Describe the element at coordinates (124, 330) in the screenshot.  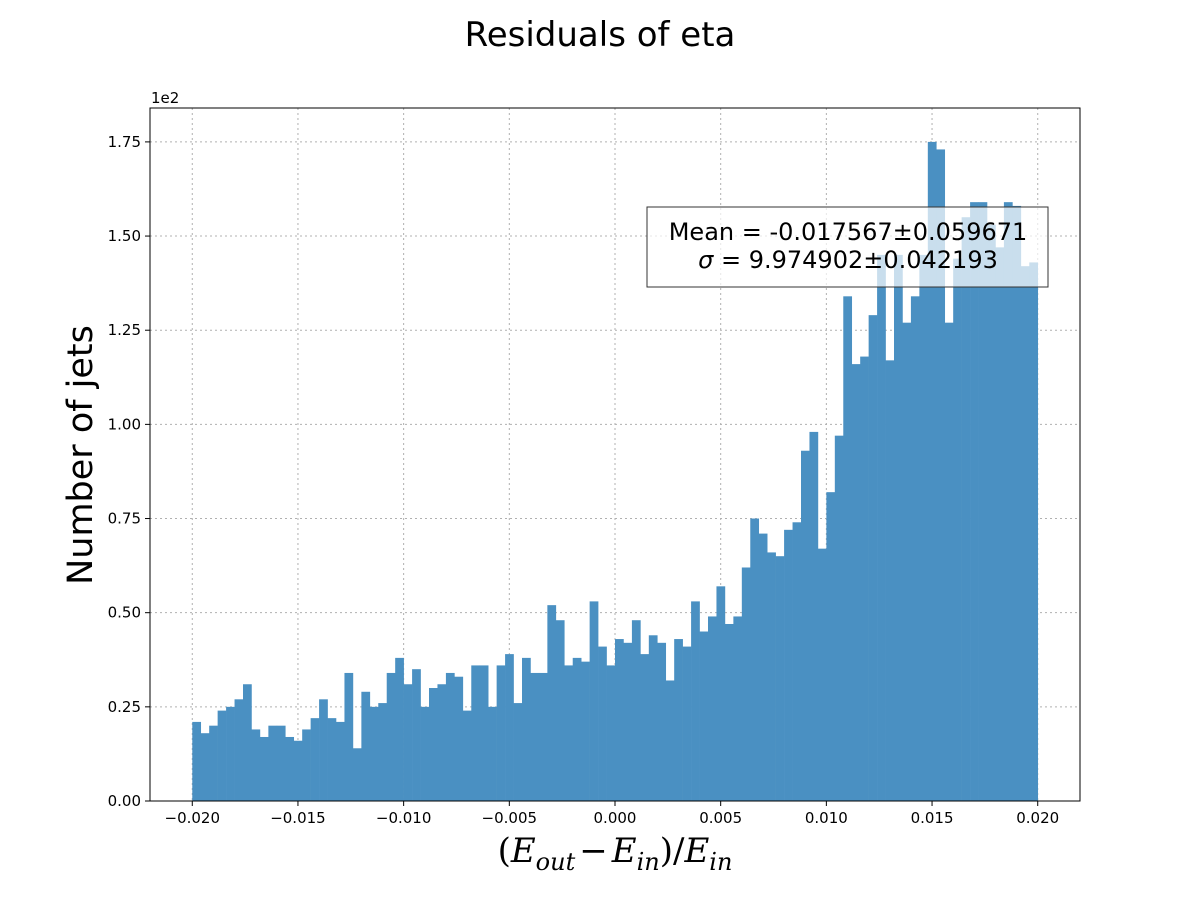
I see `y-tick-label: 1.25` at that location.